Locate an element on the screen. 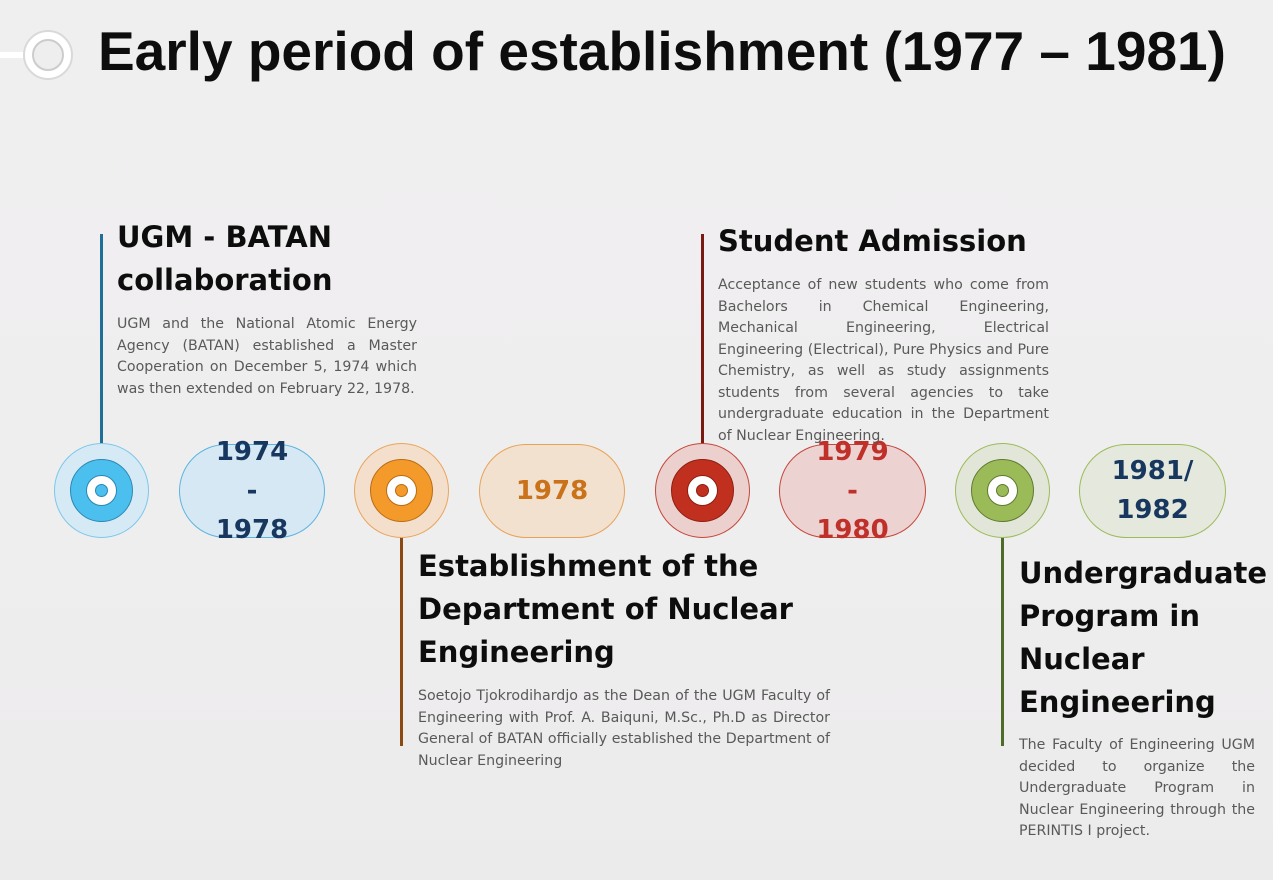 The height and width of the screenshot is (880, 1273). timeline-node-red is located at coordinates (702, 490).